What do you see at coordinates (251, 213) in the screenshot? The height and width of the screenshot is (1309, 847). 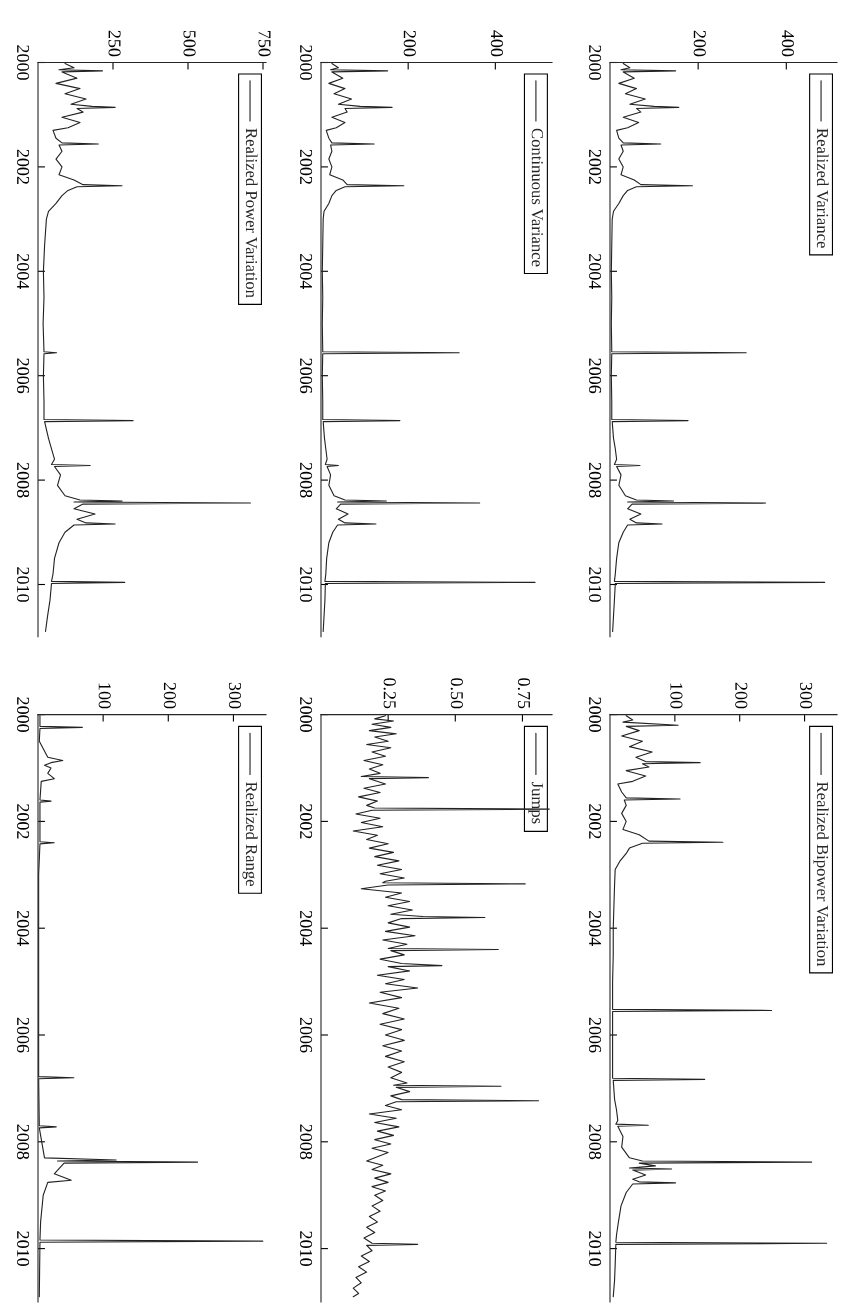 I see `text: Realized Power Variation` at bounding box center [251, 213].